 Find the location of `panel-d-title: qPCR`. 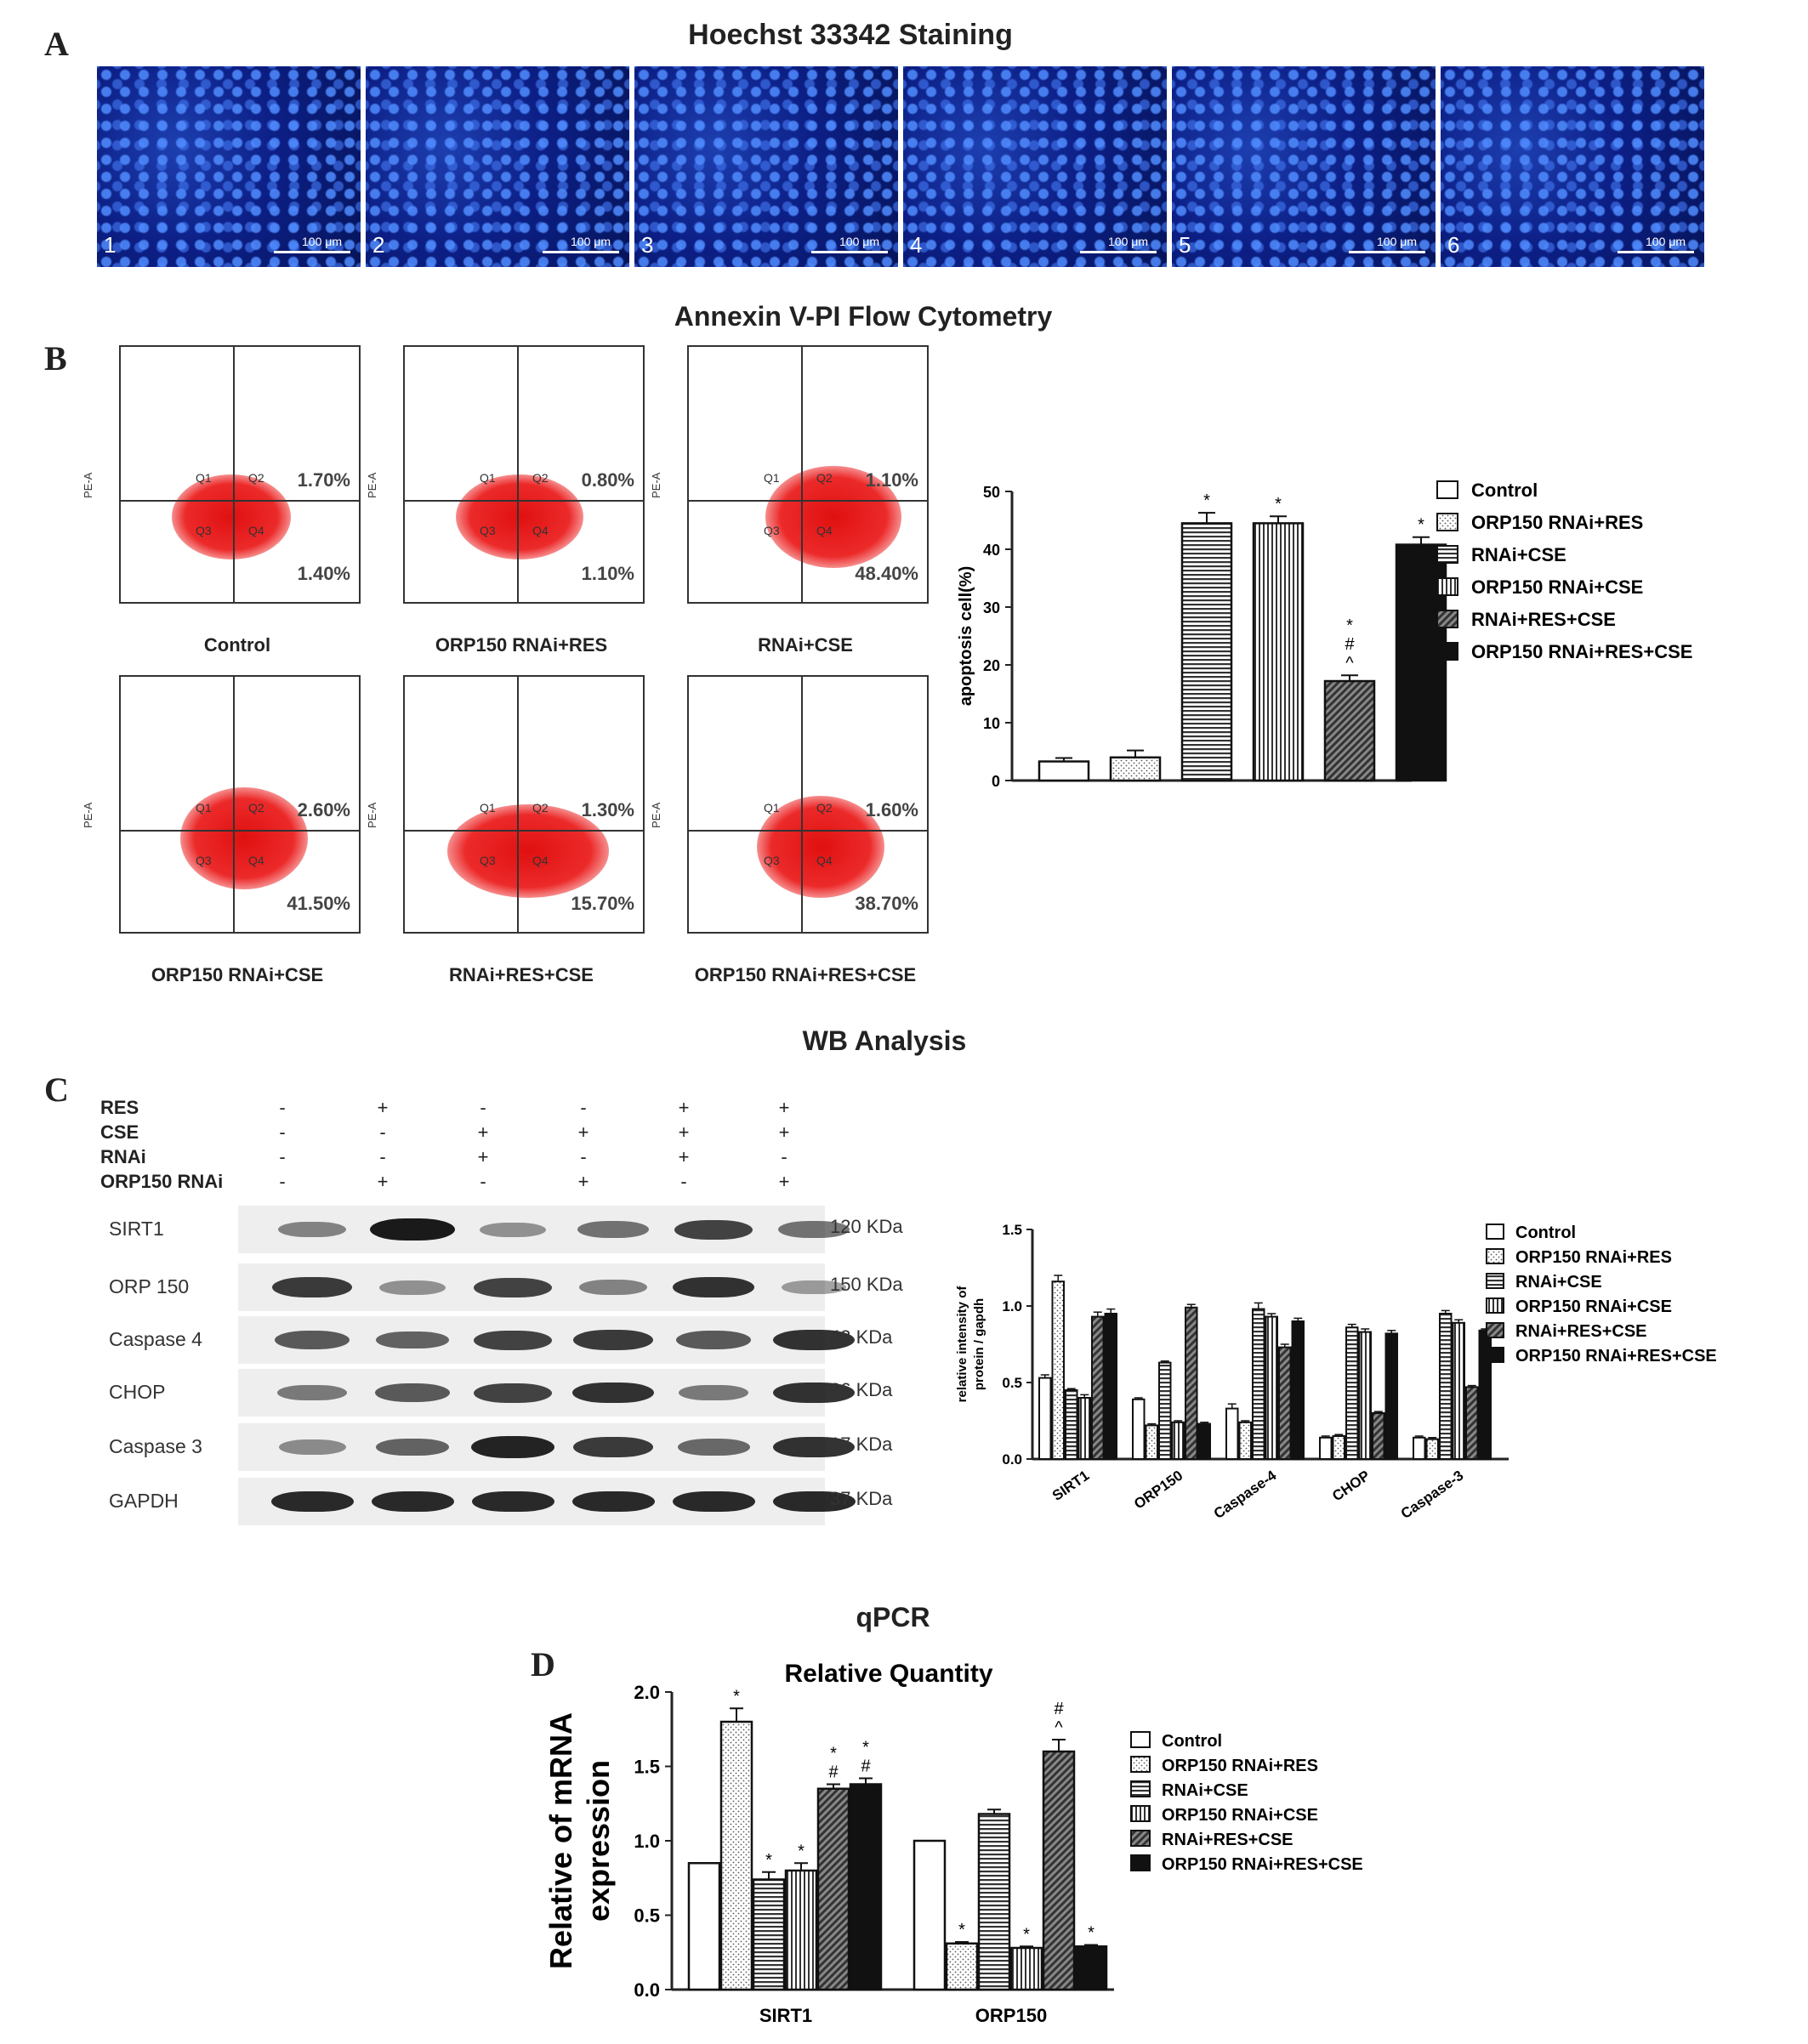

panel-d-title: qPCR is located at coordinates (893, 1617).